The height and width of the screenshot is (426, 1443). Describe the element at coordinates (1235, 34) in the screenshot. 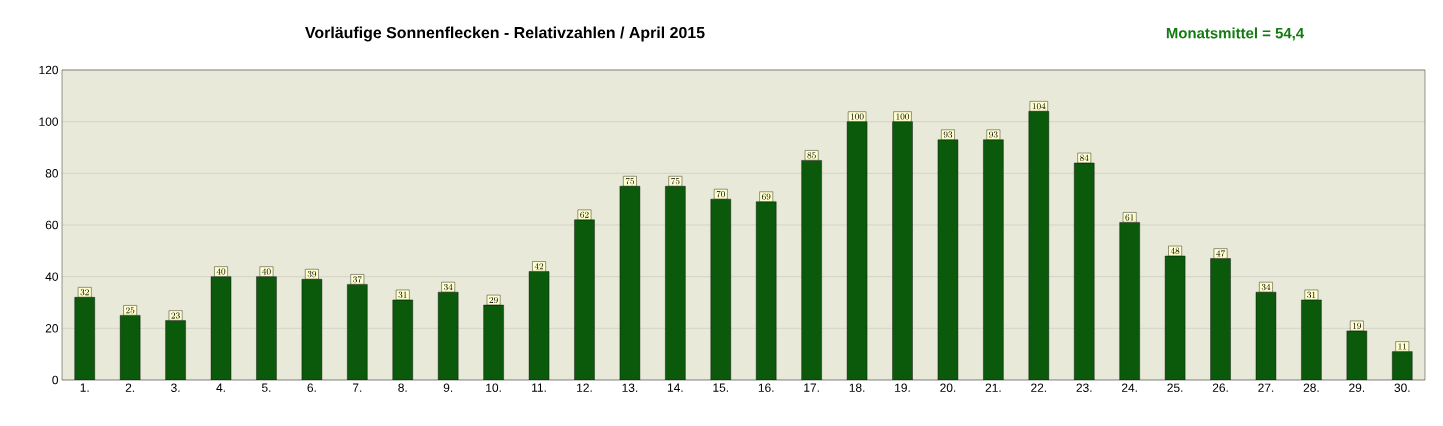

I see `text: Monatsmittel = 54,4` at that location.